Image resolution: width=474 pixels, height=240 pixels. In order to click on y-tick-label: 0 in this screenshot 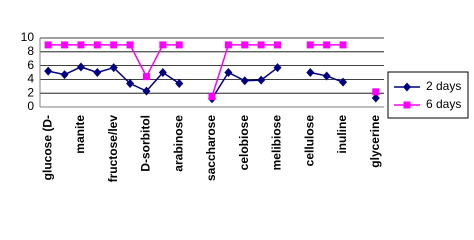, I will do `click(30, 106)`.